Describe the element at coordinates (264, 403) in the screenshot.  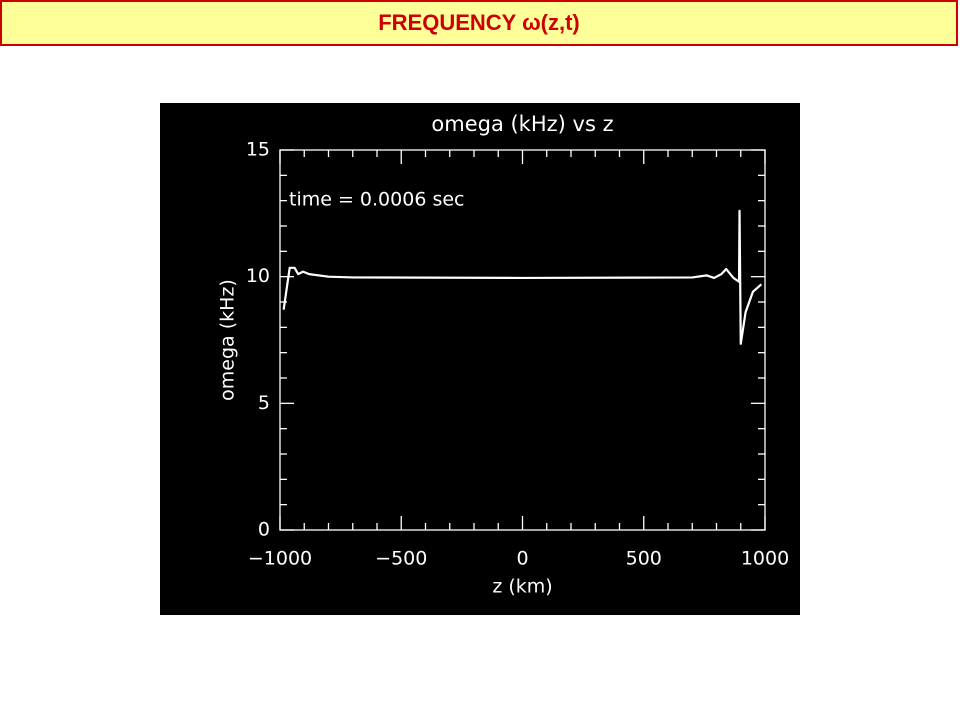
I see `y-tick-label: 5` at that location.